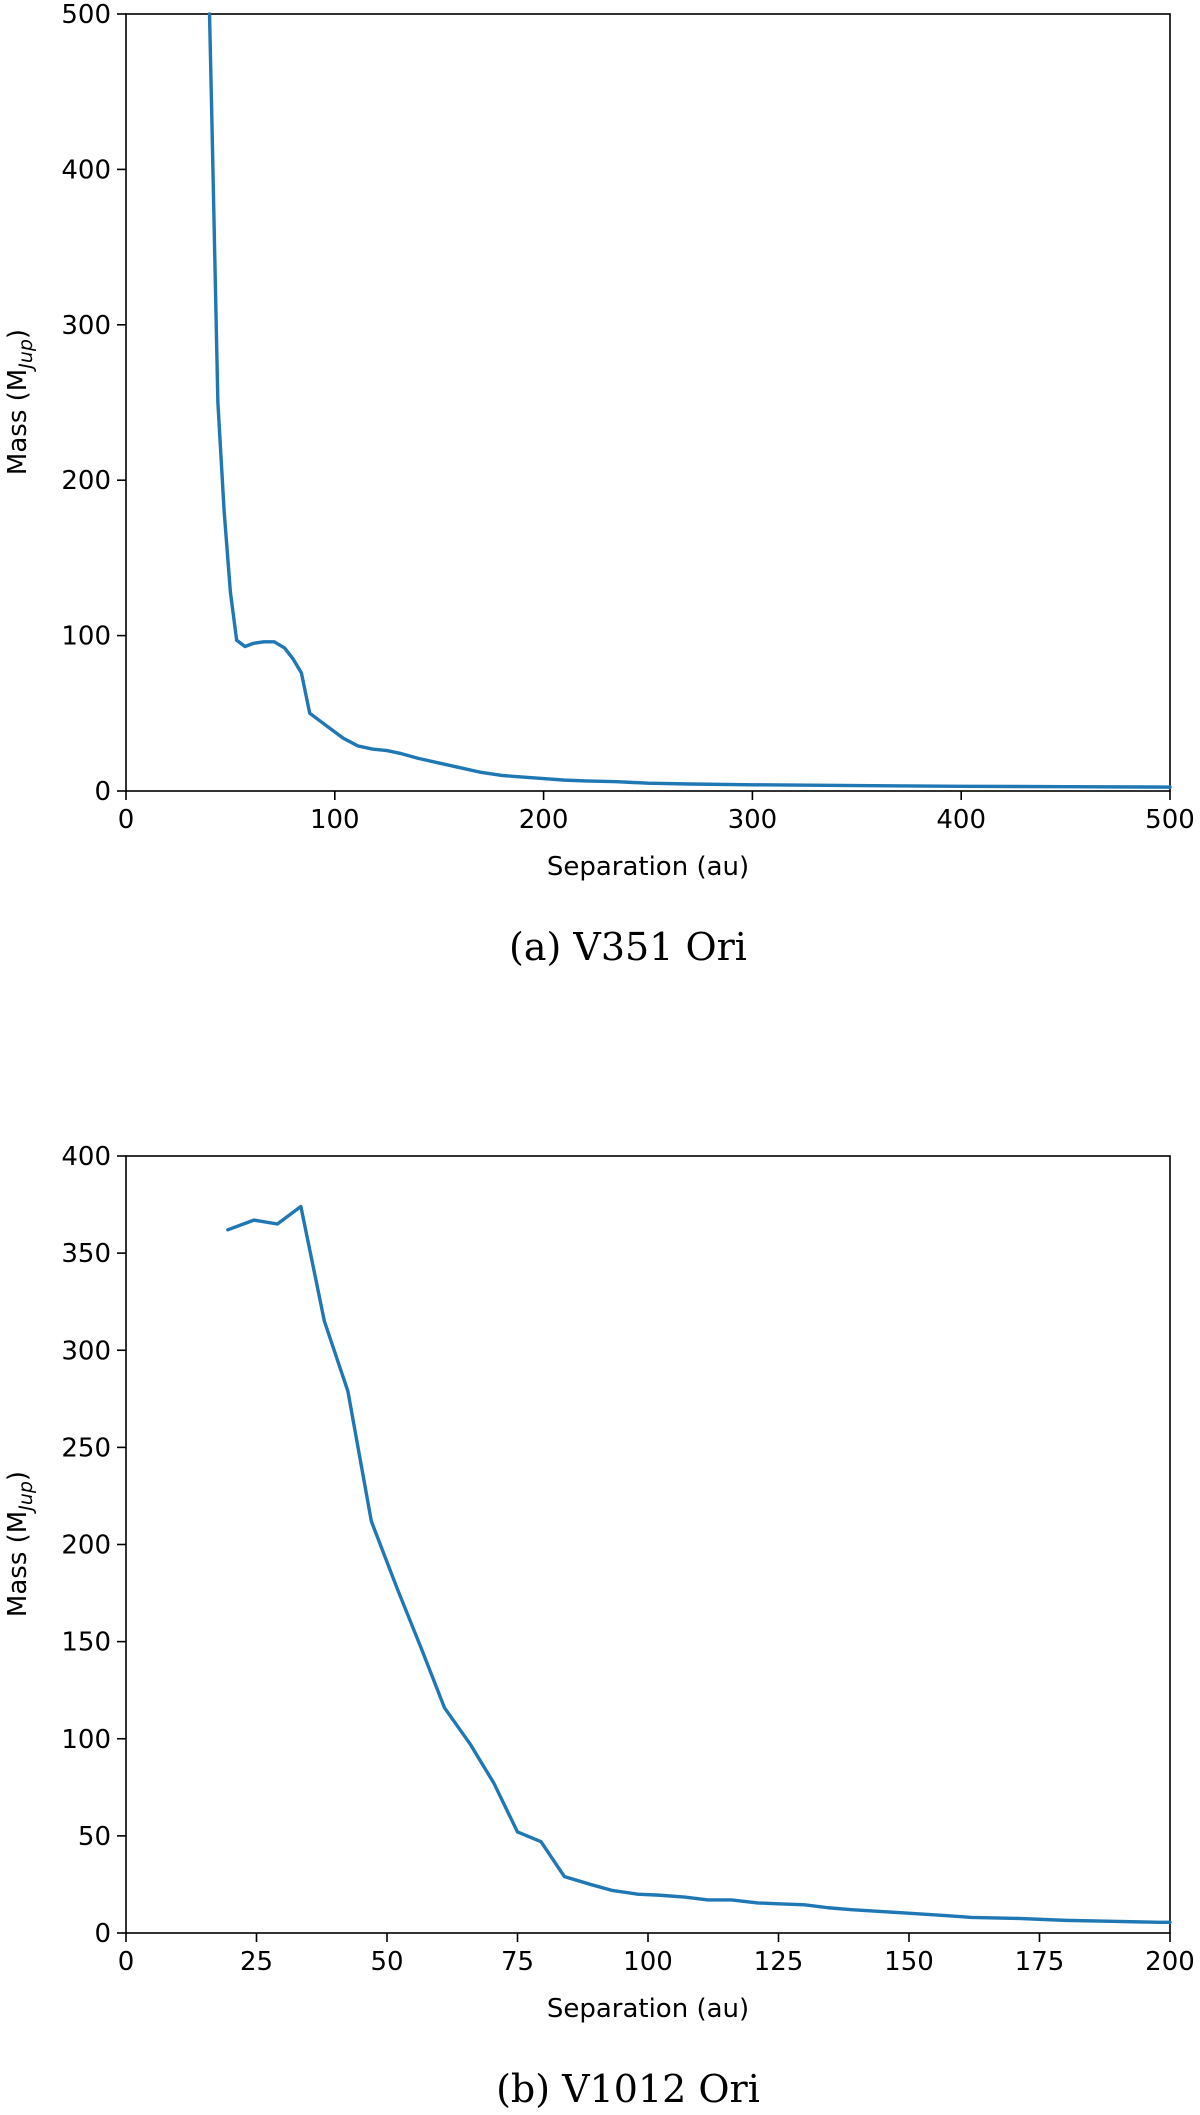 This screenshot has width=1200, height=2115. I want to click on y-ticks: 0 50 100 150 200 250 300 350 400, so click(93, 1545).